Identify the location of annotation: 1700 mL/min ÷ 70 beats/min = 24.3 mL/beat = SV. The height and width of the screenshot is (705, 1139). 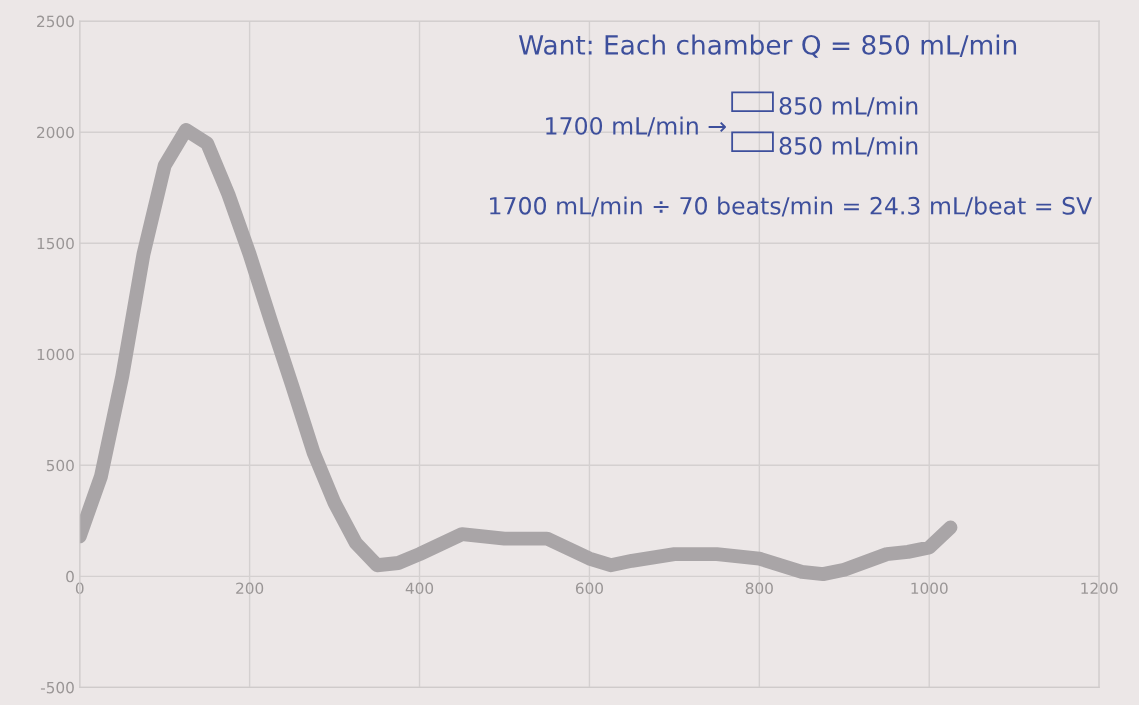
(791, 206).